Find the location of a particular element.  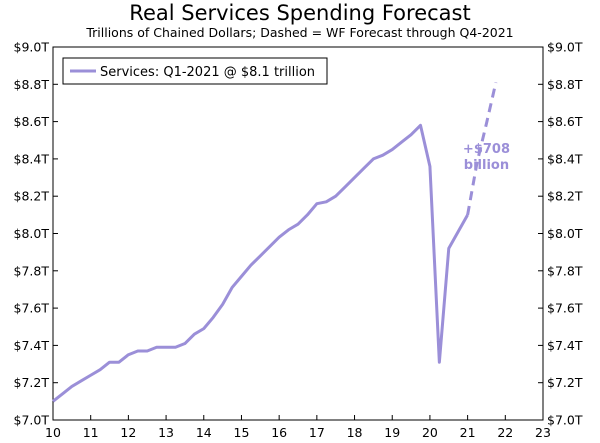

y-tick-label-left-70: $7.0T is located at coordinates (32, 420).